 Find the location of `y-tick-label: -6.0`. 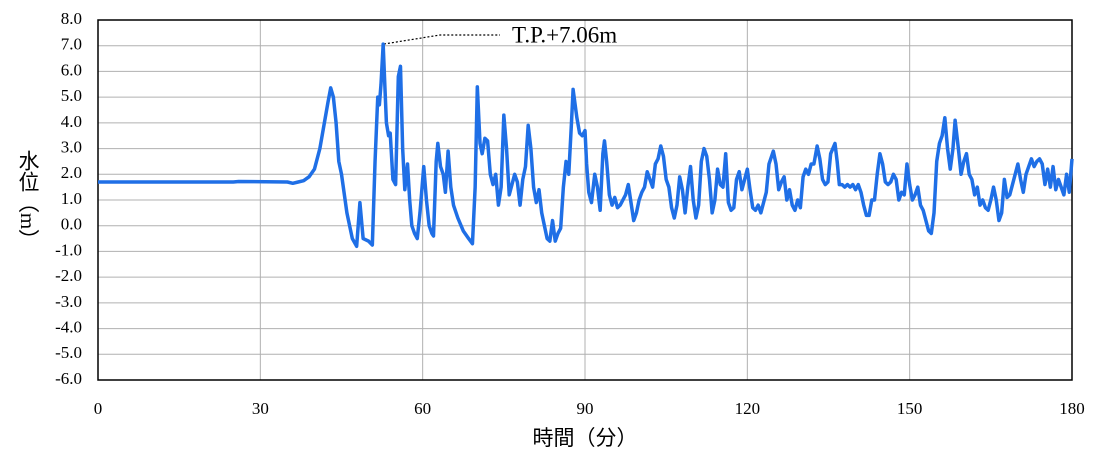

y-tick-label: -6.0 is located at coordinates (68, 378).